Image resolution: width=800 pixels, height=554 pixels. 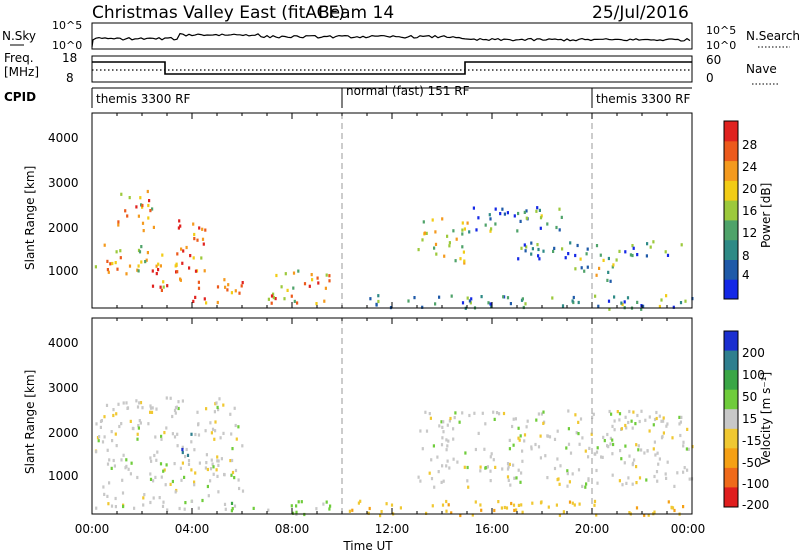 I want to click on nsearch-label: N.Search, so click(x=773, y=36).